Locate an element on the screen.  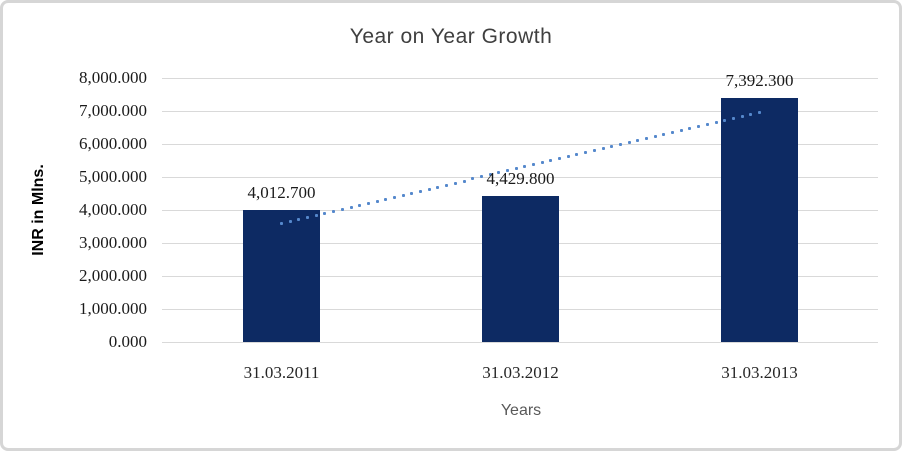
y-axis-tick-label: 5,000.000 is located at coordinates (113, 176).